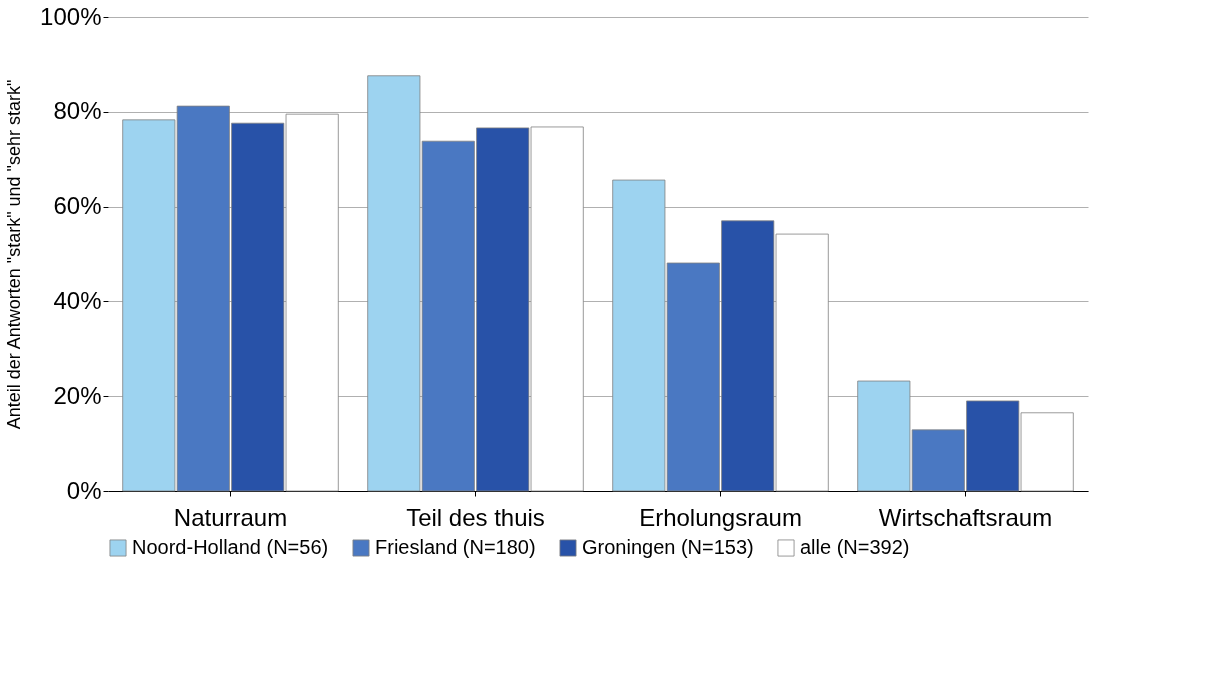  Describe the element at coordinates (77, 300) in the screenshot. I see `y-tick-label: 40%` at that location.